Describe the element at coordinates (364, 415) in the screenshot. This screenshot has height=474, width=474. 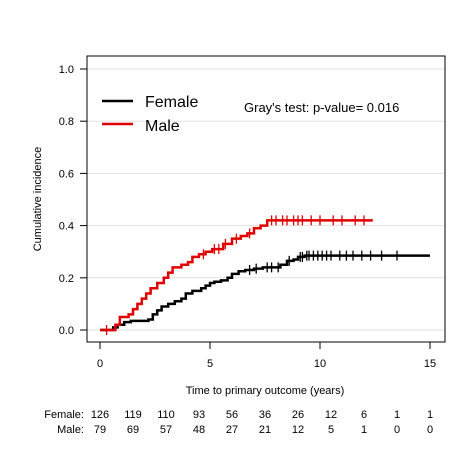
I see `risk-count: 6` at that location.